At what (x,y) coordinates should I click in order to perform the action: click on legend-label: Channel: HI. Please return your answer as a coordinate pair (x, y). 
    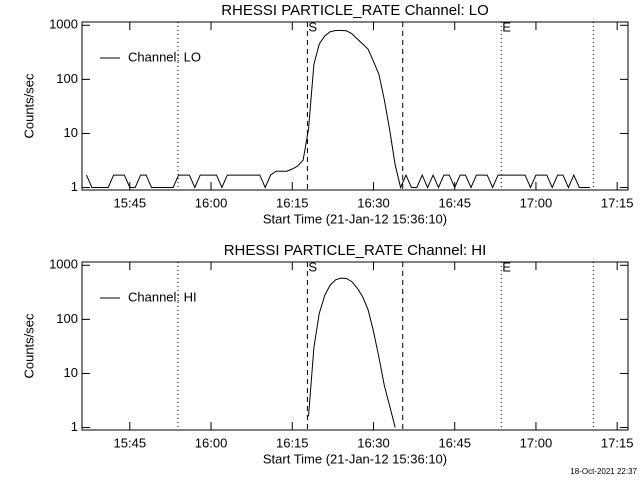
    Looking at the image, I should click on (162, 296).